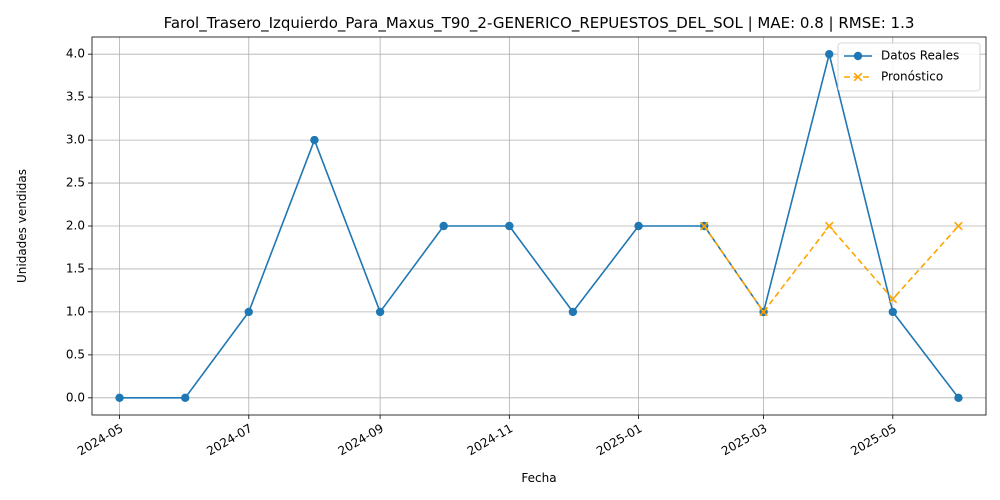 The image size is (1000, 500). Describe the element at coordinates (920, 56) in the screenshot. I see `legend-label: Datos Reales` at that location.